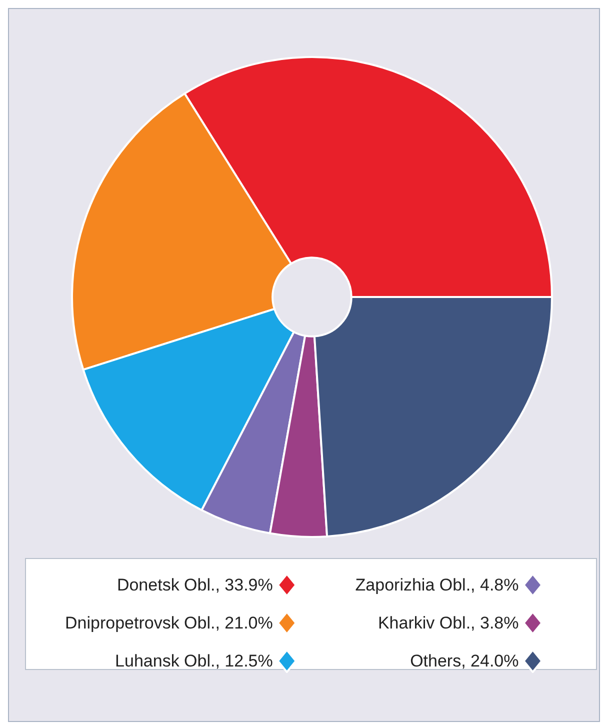 This screenshot has height=728, width=606. I want to click on legend-label: Zaporizhia Obl., 4.8%, so click(437, 585).